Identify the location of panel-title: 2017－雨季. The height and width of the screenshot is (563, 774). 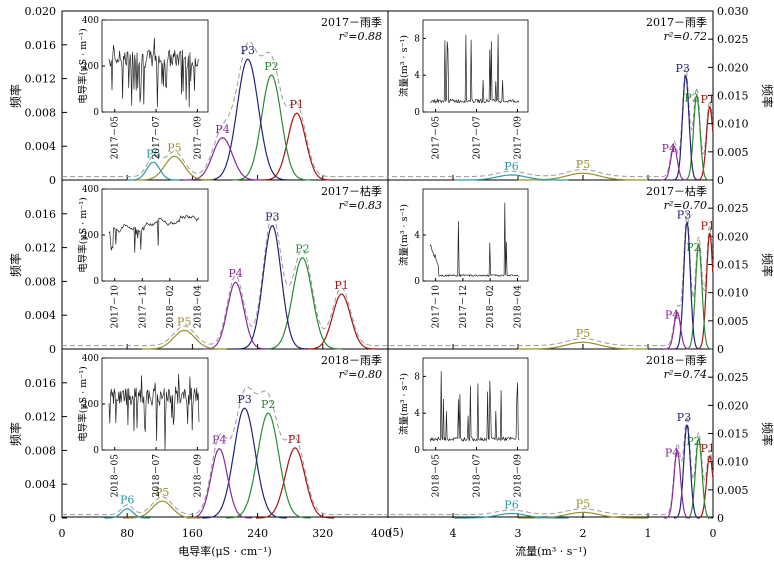
(676, 22).